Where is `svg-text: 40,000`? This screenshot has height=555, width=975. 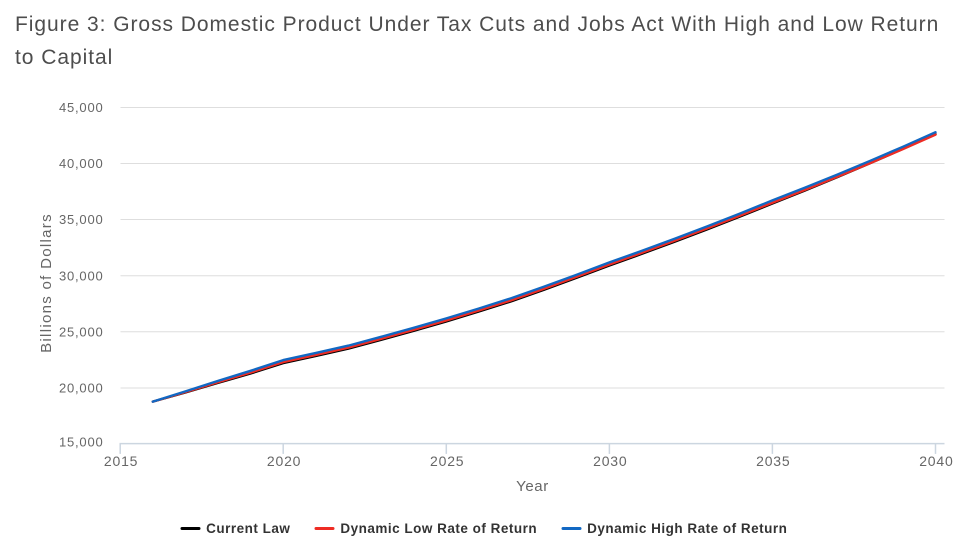 svg-text: 40,000 is located at coordinates (81, 163).